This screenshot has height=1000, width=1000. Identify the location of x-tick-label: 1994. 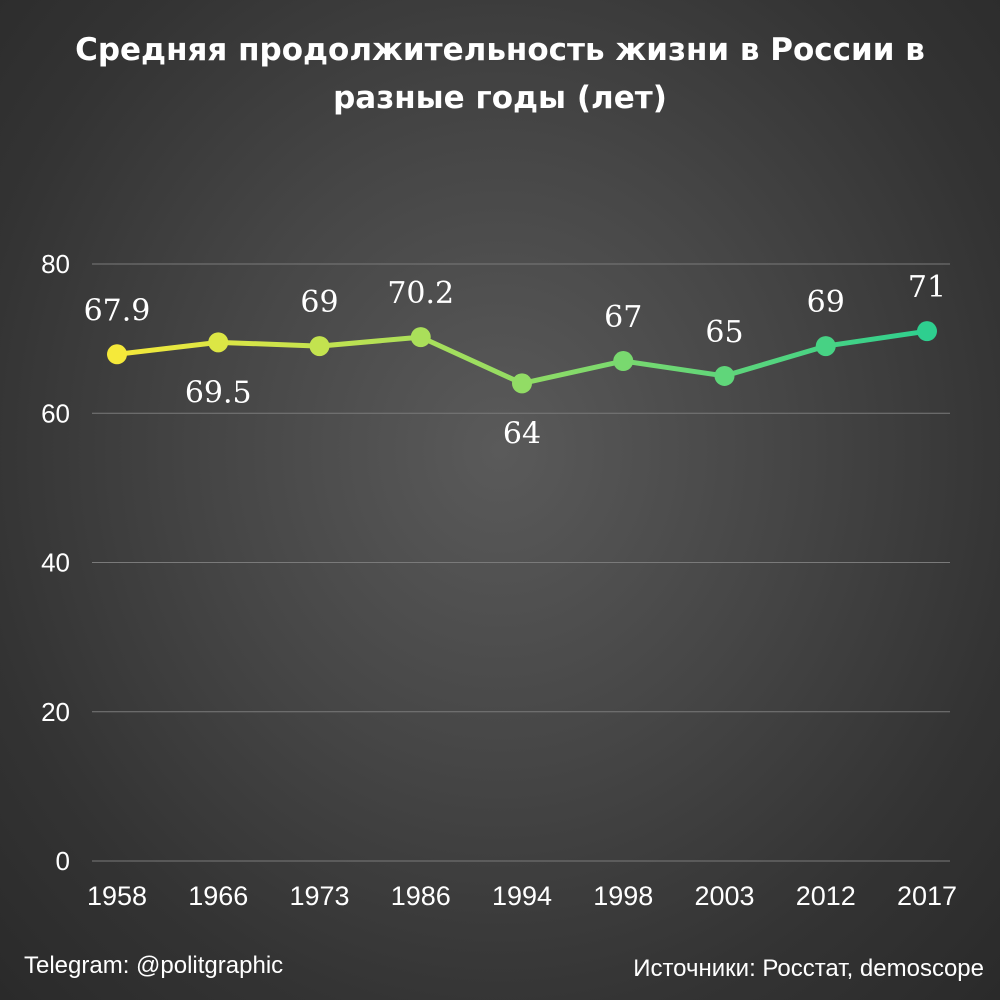
(522, 896).